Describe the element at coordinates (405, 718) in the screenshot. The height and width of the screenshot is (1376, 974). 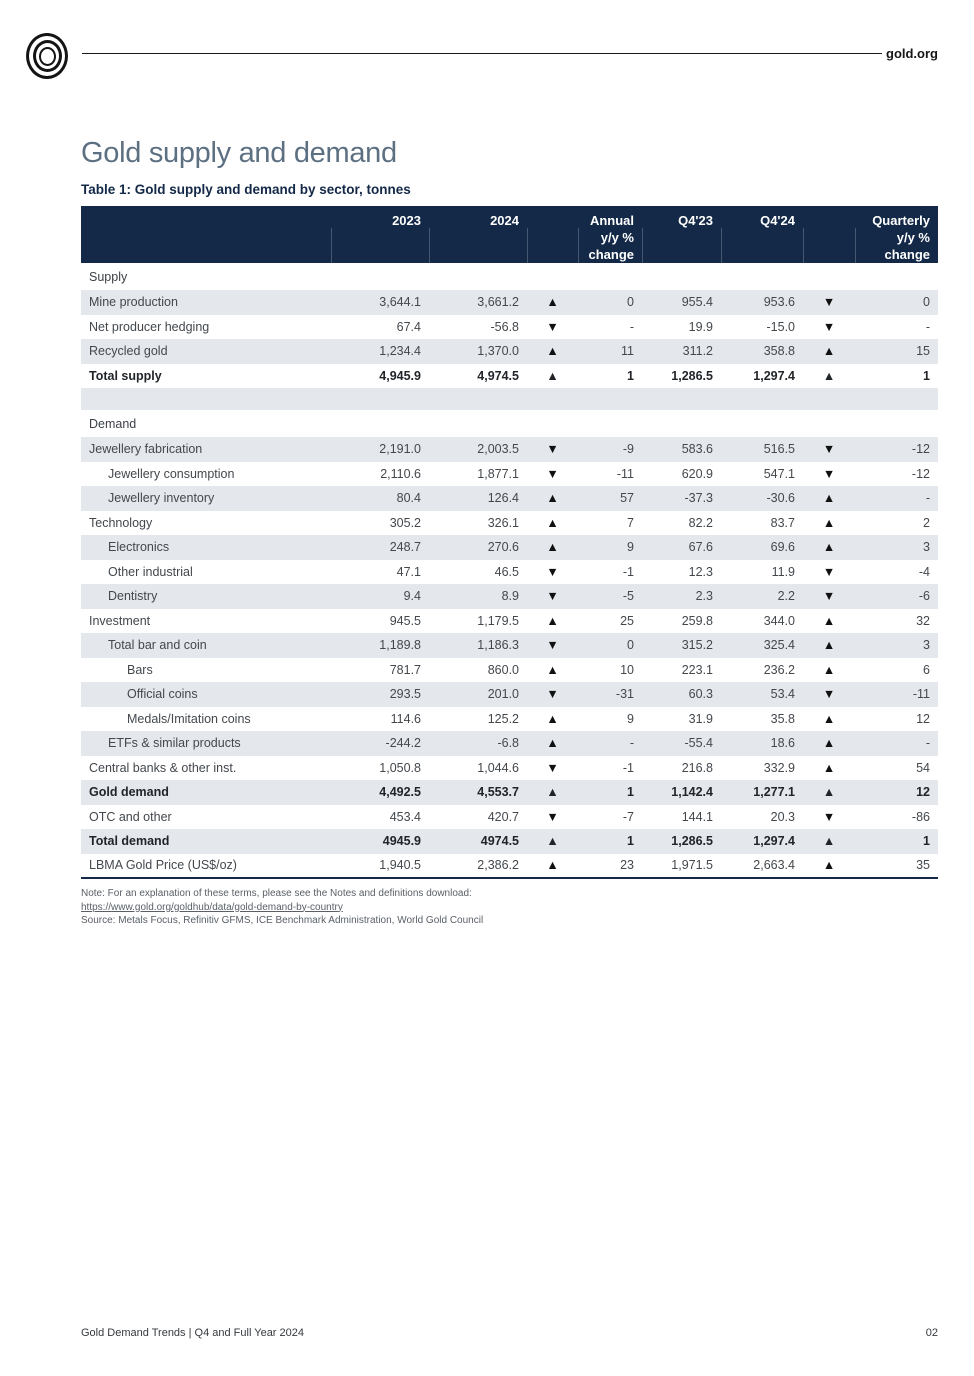
I see `cell-2023: 114.6` at that location.